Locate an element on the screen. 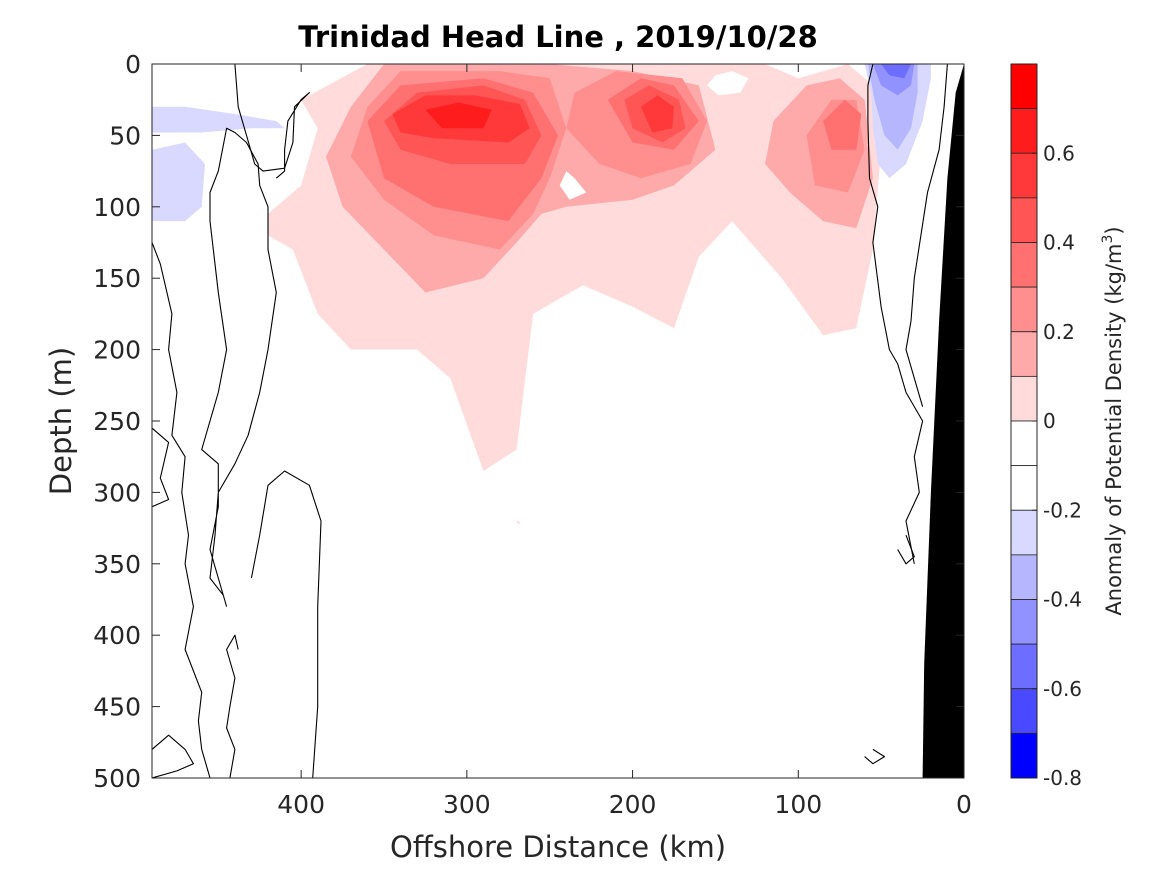 The height and width of the screenshot is (875, 1167). colorbar: 0.6 0.4 0.2 0 -0.2 -0.4 -0.6 -0.8 is located at coordinates (1046, 426).